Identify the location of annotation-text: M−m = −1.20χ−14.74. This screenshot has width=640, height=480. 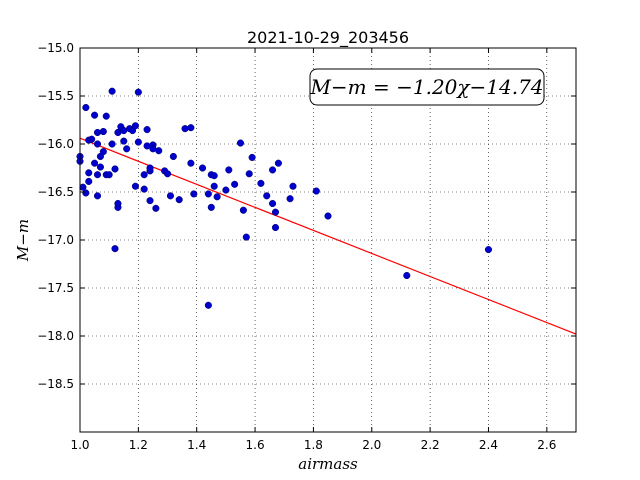
(426, 87).